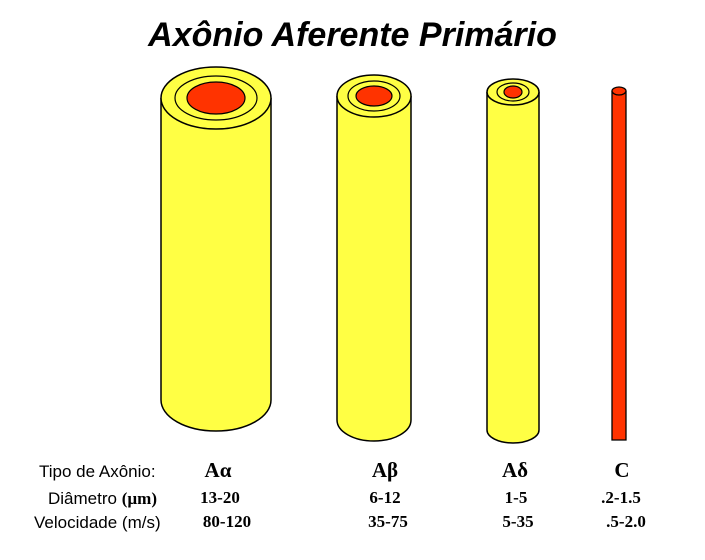 This screenshot has height=560, width=705. What do you see at coordinates (82, 498) in the screenshot?
I see `diameter-label-text: Diâmetro` at bounding box center [82, 498].